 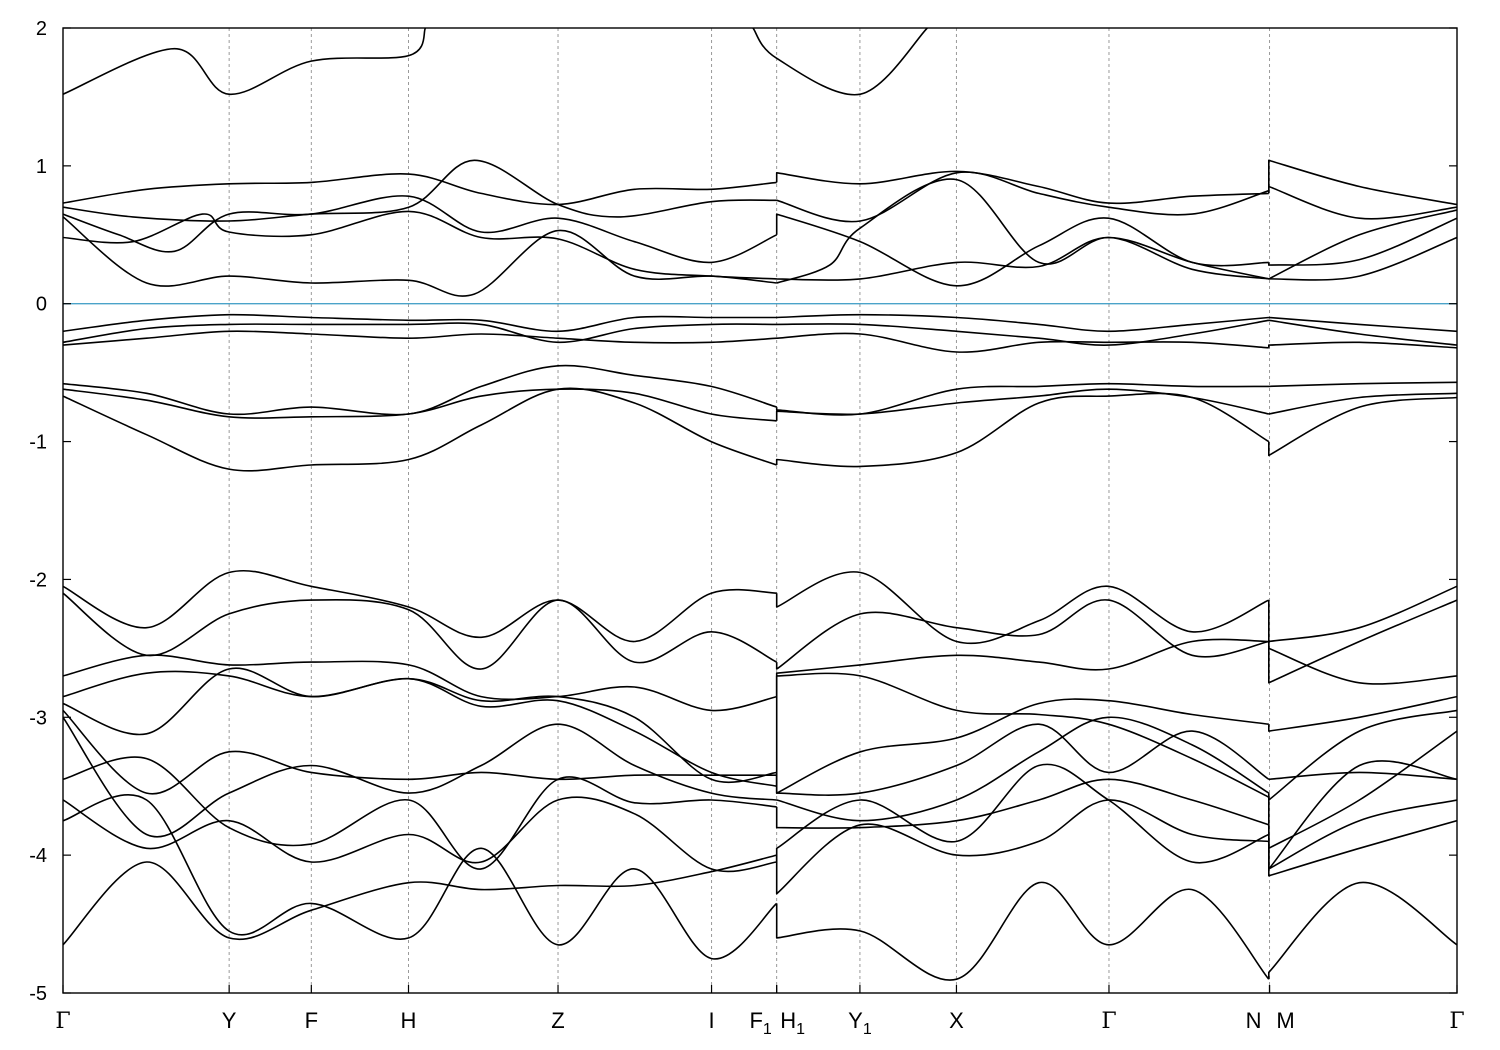 What do you see at coordinates (409, 1020) in the screenshot?
I see `kpoint-label: H` at bounding box center [409, 1020].